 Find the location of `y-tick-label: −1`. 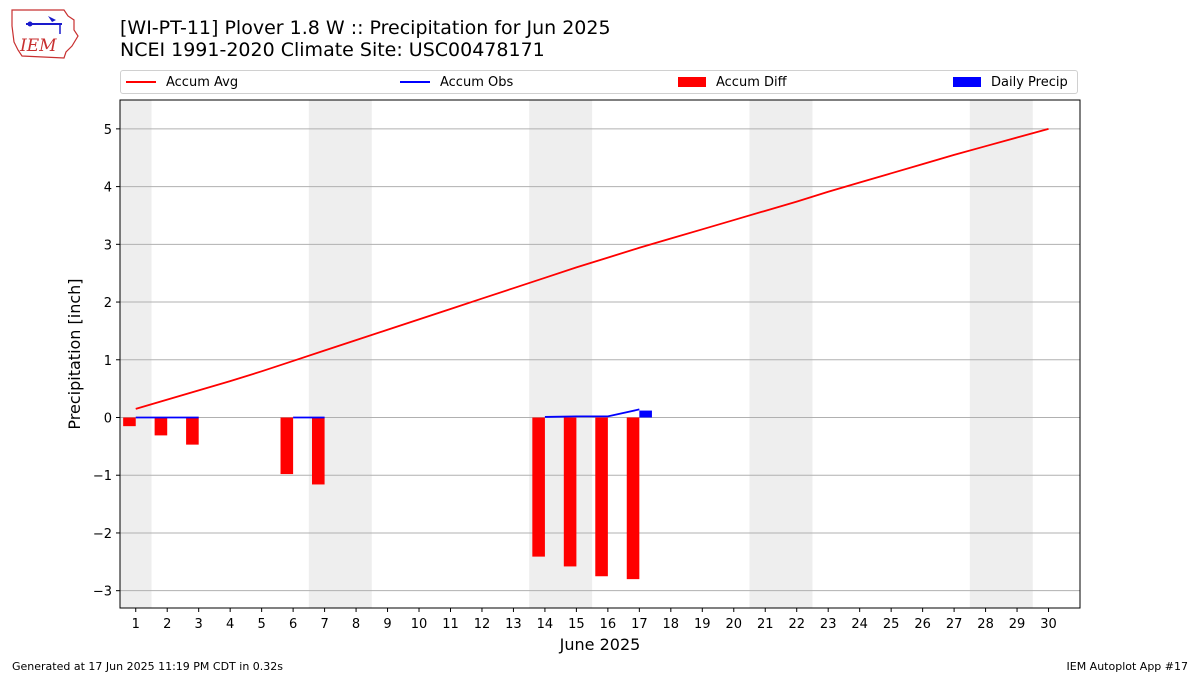

y-tick-label: −1 is located at coordinates (102, 476).